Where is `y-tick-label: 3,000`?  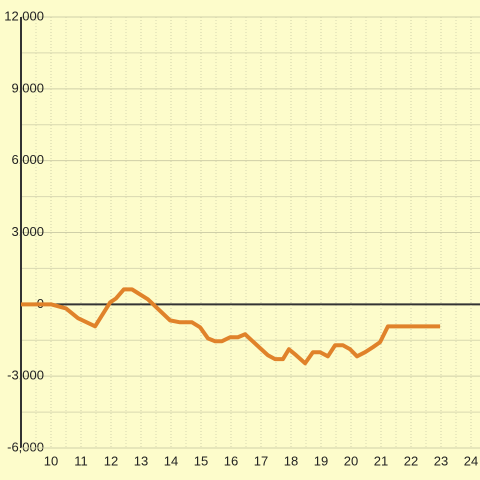
y-tick-label: 3,000 is located at coordinates (27, 231).